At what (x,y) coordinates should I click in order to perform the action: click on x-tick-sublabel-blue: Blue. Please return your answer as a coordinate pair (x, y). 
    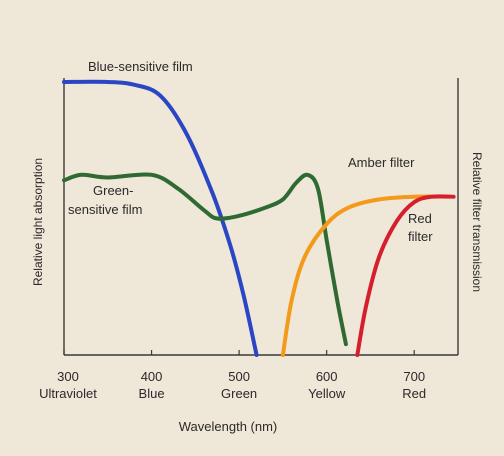
    Looking at the image, I should click on (152, 393).